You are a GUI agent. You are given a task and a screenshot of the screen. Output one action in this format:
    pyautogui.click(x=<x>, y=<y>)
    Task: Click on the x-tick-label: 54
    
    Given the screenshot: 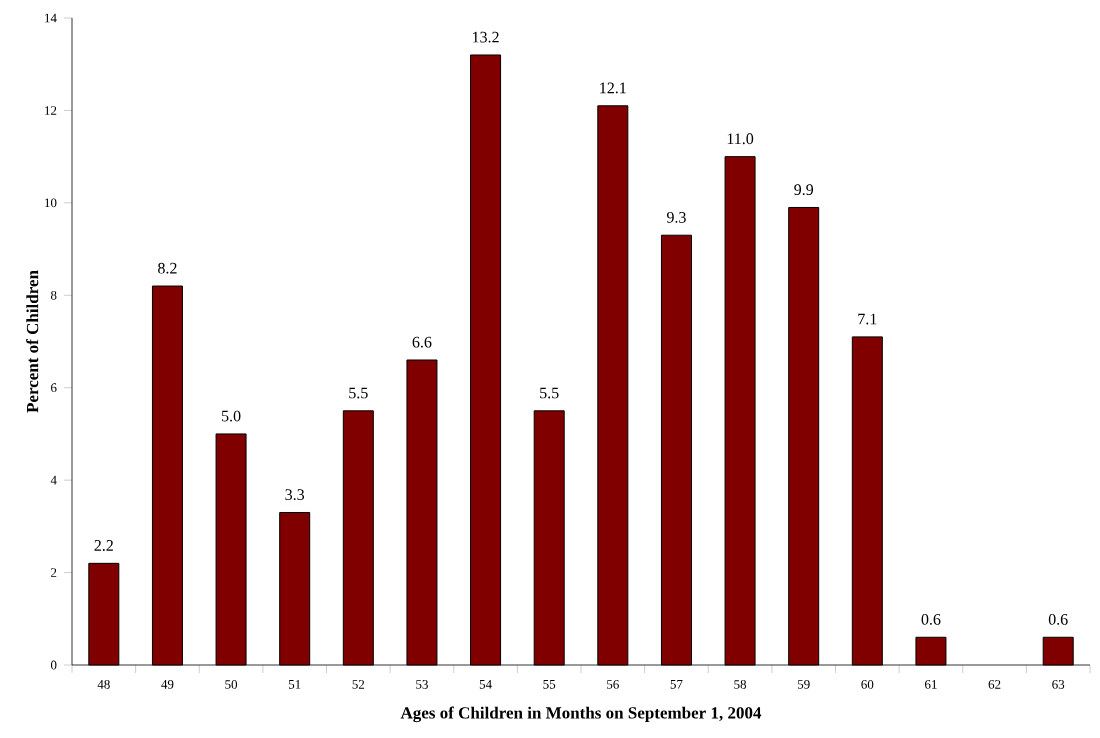 What is the action you would take?
    pyautogui.click(x=485, y=684)
    